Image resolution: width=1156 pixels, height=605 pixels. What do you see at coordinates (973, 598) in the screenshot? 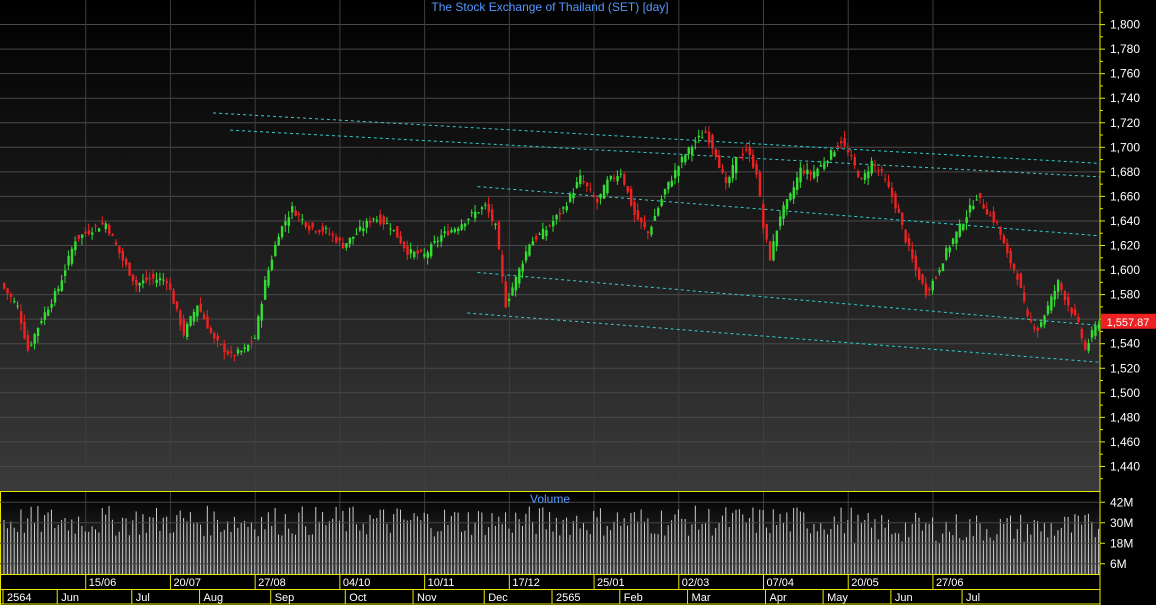
I see `x-month-label: Jul` at bounding box center [973, 598].